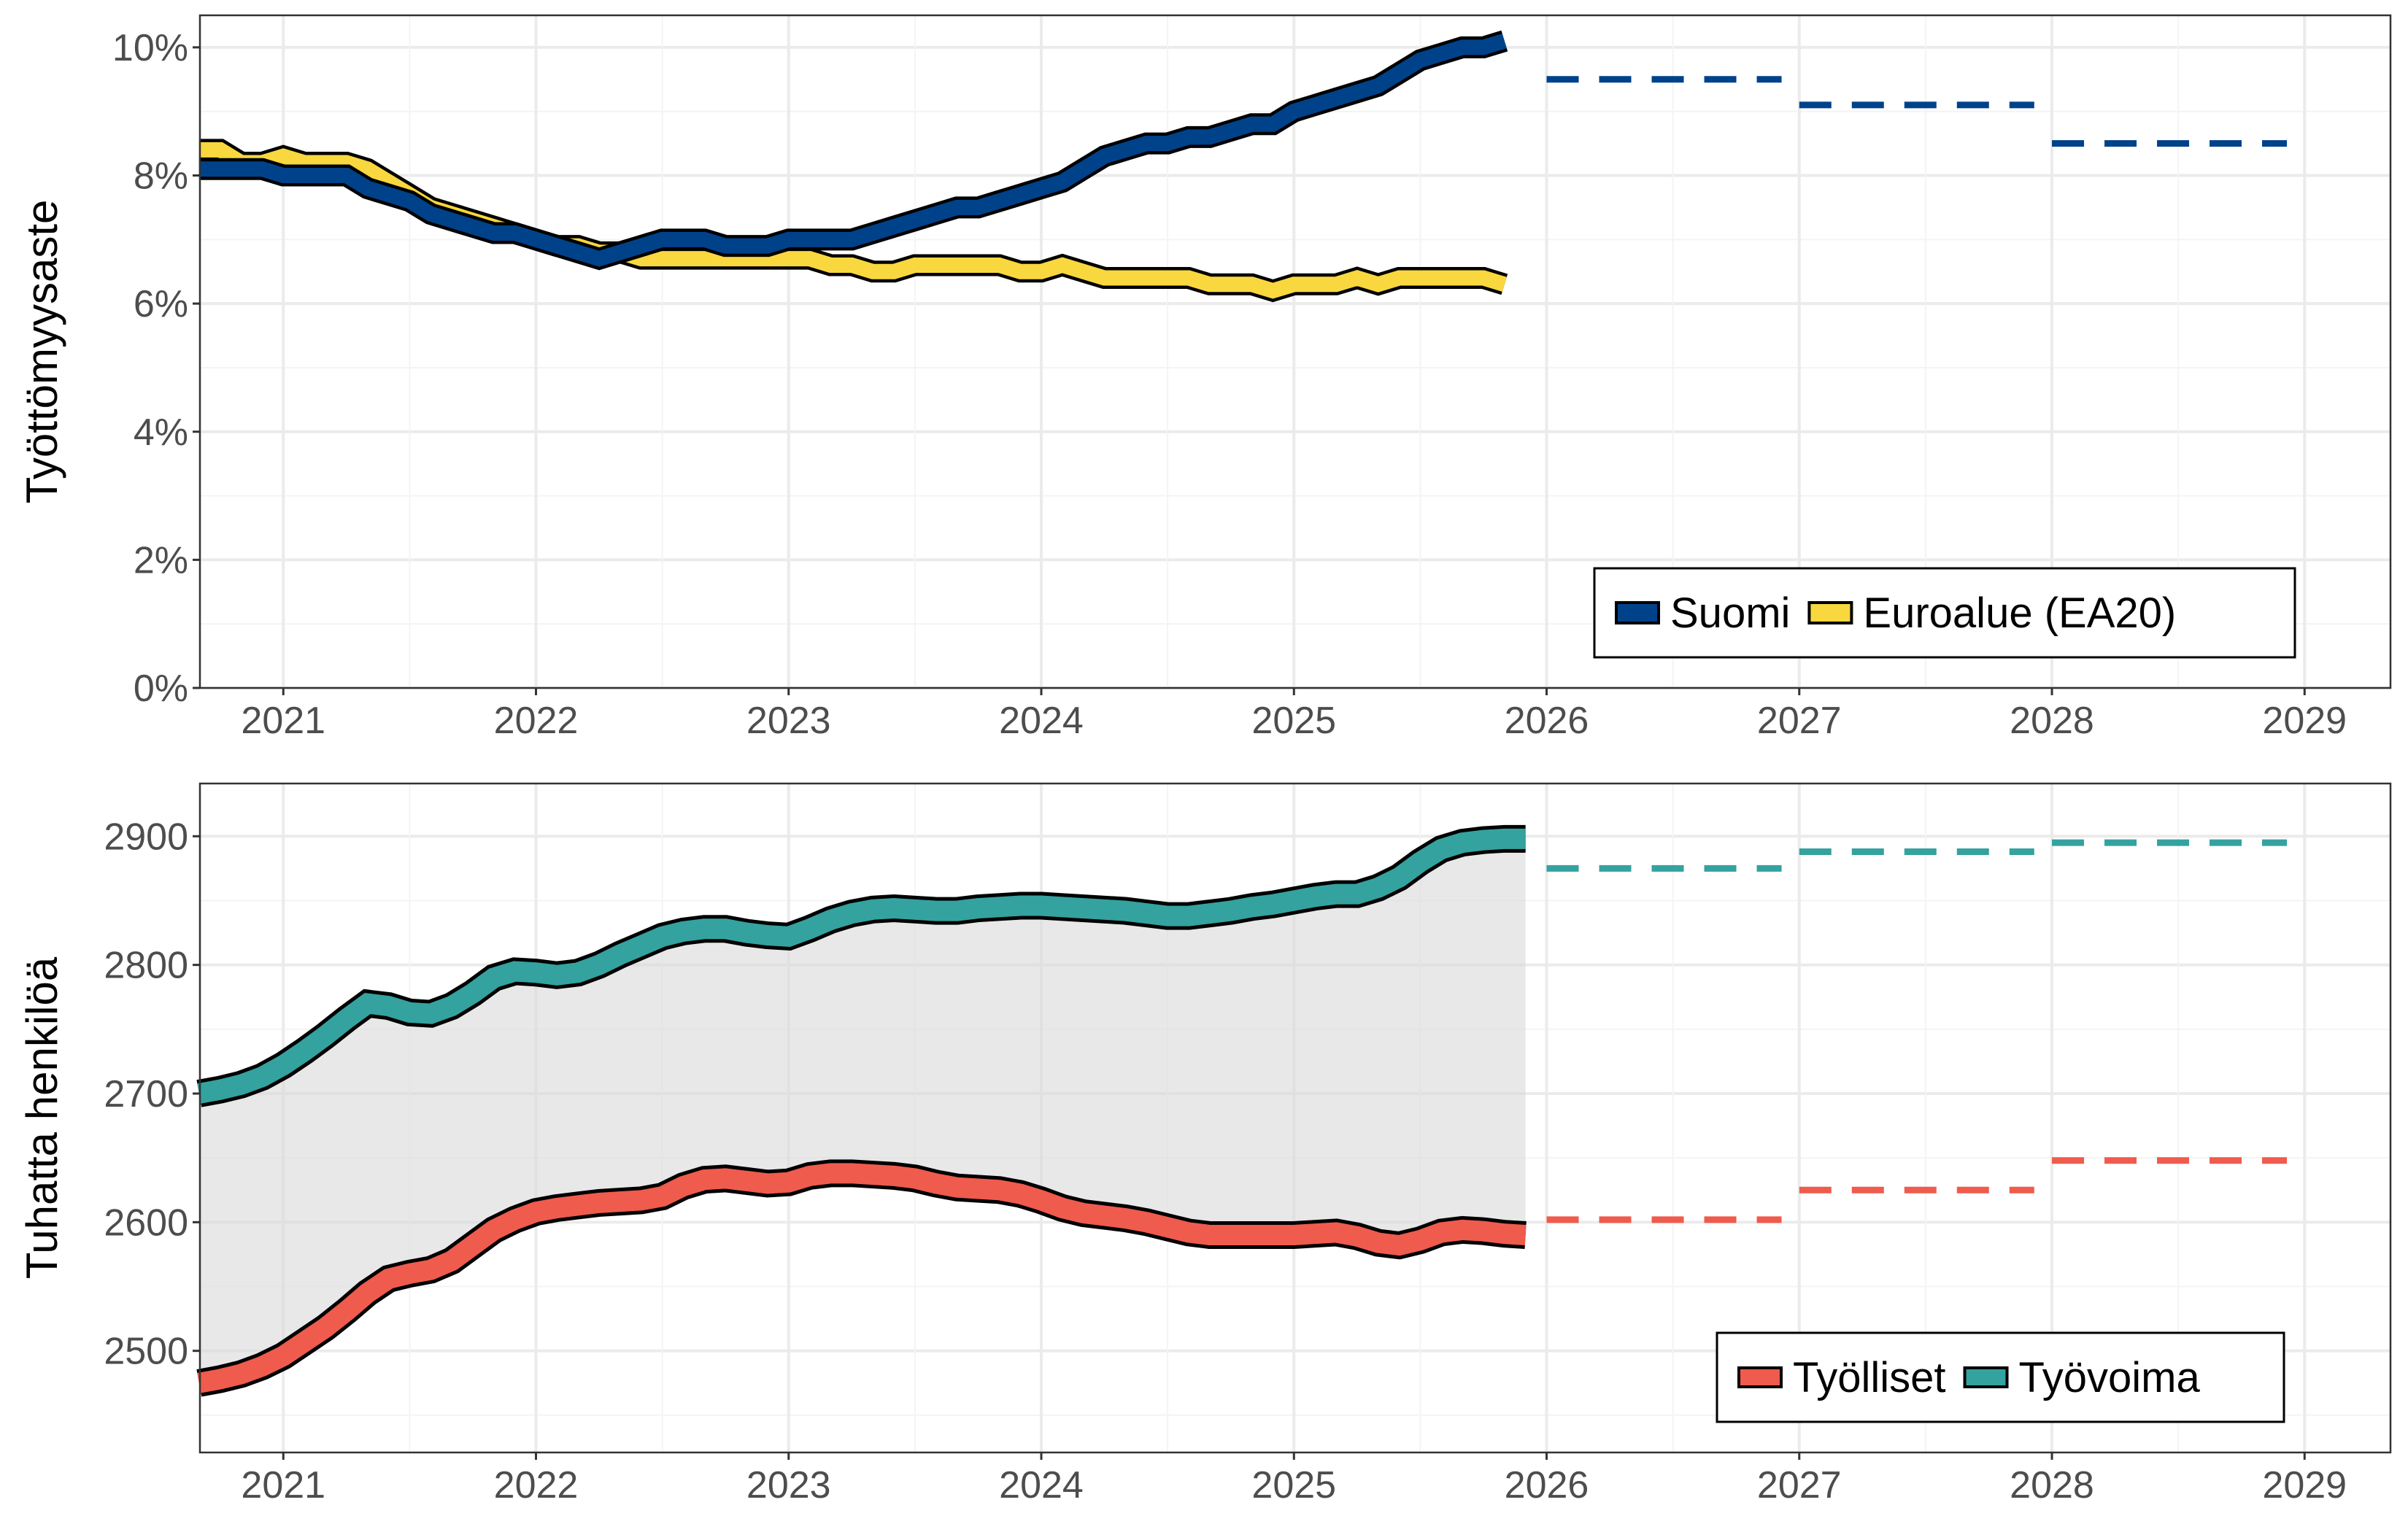  Describe the element at coordinates (2110, 1378) in the screenshot. I see `legend-label-1: Työvoima` at that location.